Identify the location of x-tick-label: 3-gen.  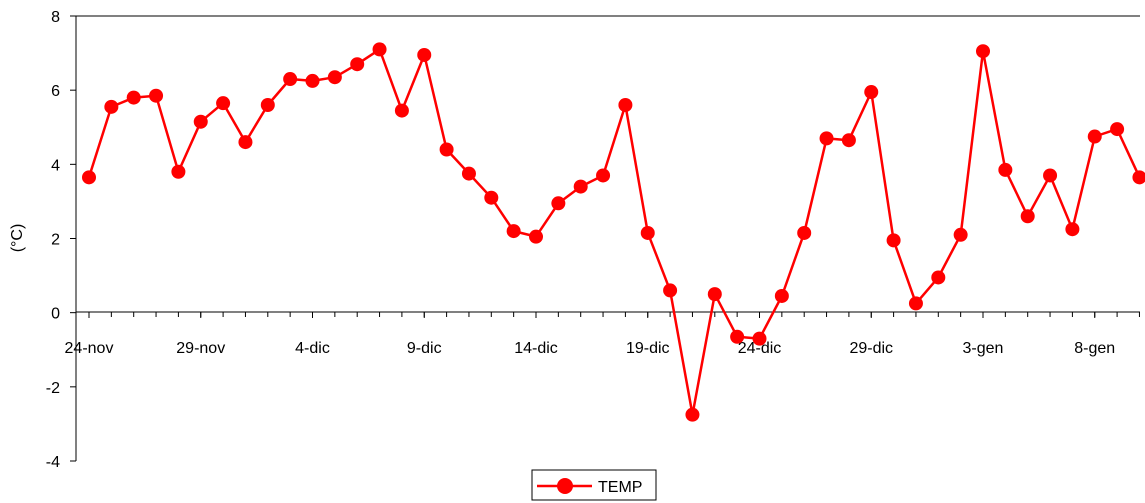
(983, 348).